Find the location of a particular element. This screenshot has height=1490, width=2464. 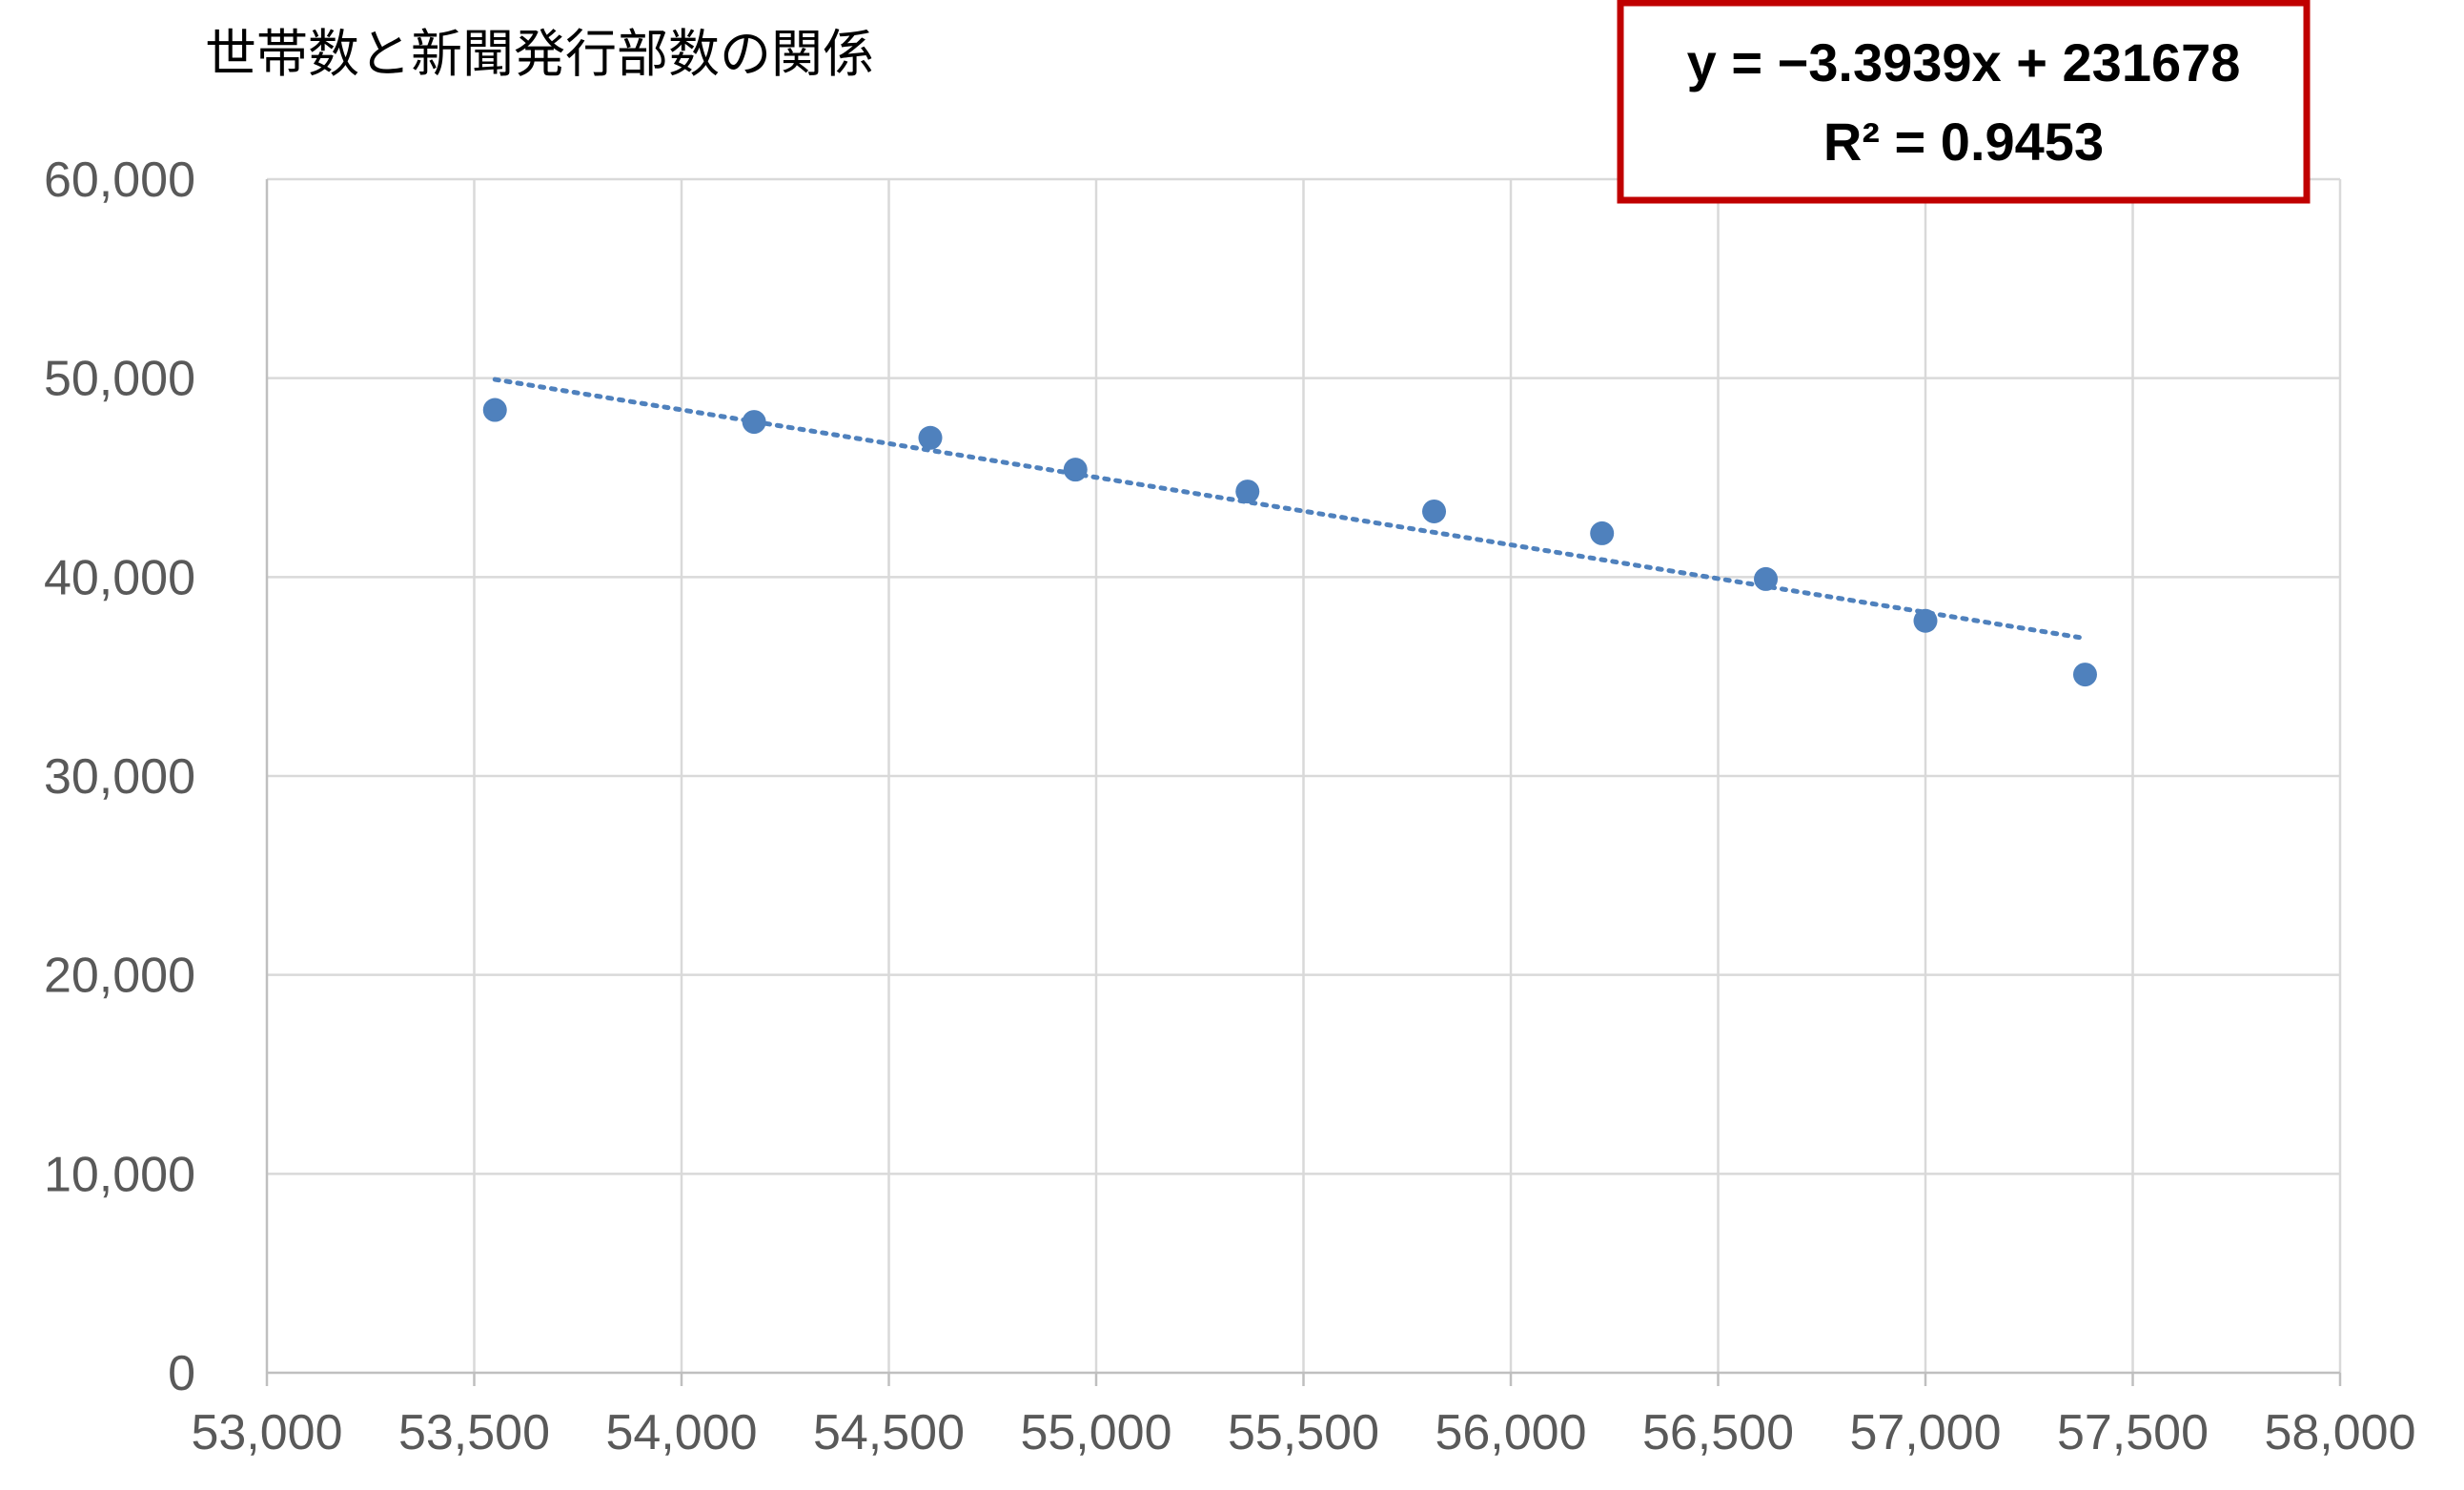

equation-box-border is located at coordinates (1964, 102).